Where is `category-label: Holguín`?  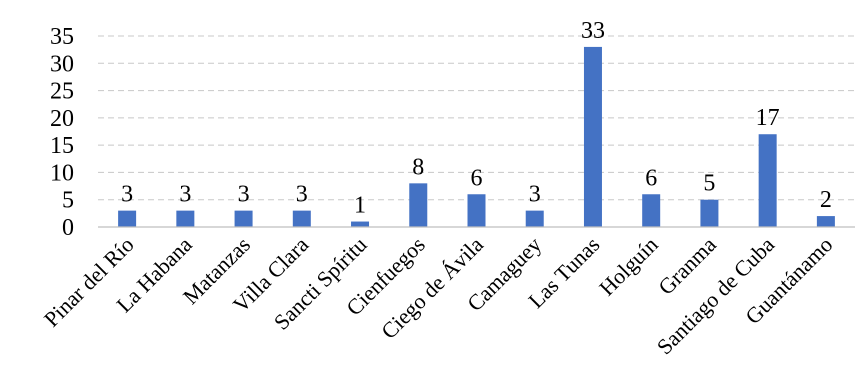
category-label: Holguín is located at coordinates (628, 266).